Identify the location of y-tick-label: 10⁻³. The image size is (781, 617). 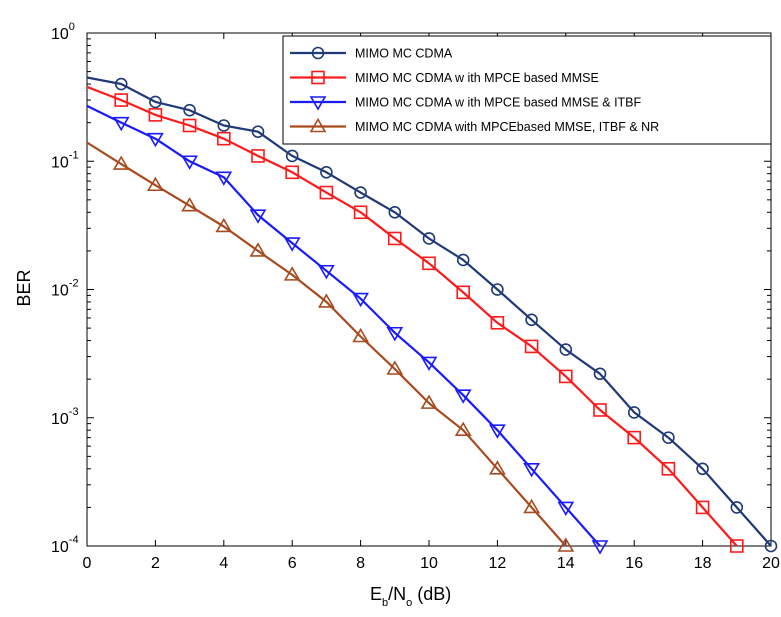
(65, 417).